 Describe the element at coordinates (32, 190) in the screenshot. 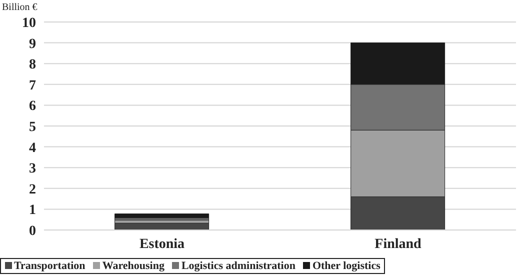

I see `y-tick-label: 2` at that location.